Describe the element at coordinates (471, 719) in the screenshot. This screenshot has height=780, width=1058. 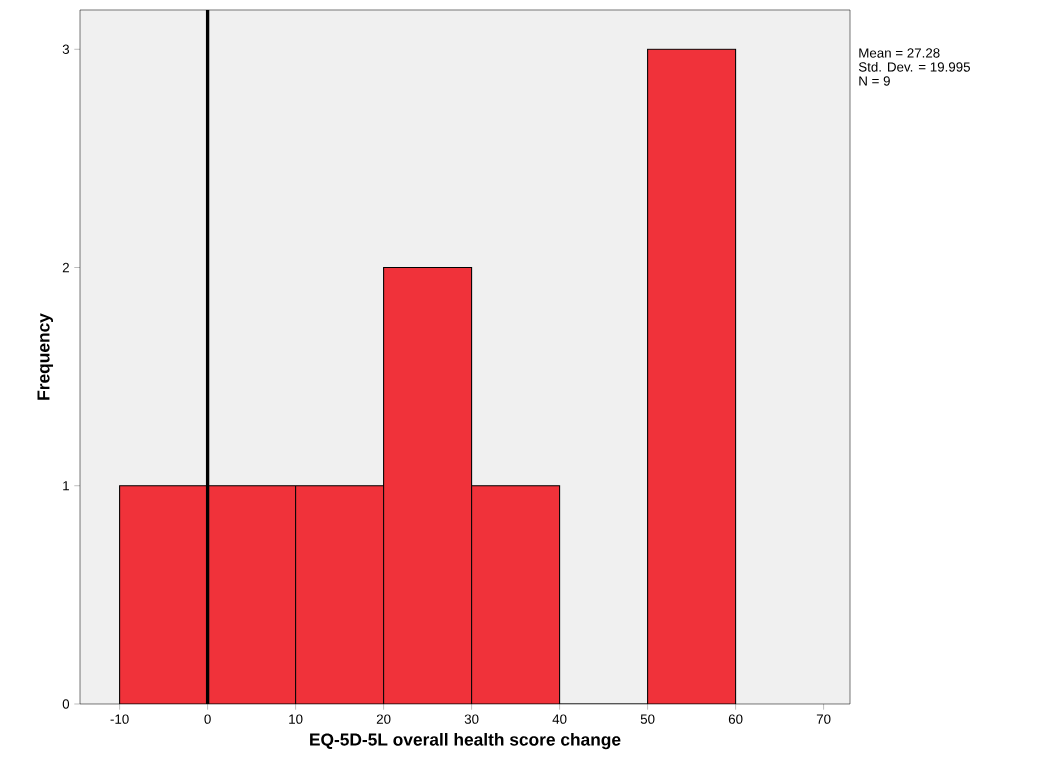
I see `x-tick-label: 30` at that location.